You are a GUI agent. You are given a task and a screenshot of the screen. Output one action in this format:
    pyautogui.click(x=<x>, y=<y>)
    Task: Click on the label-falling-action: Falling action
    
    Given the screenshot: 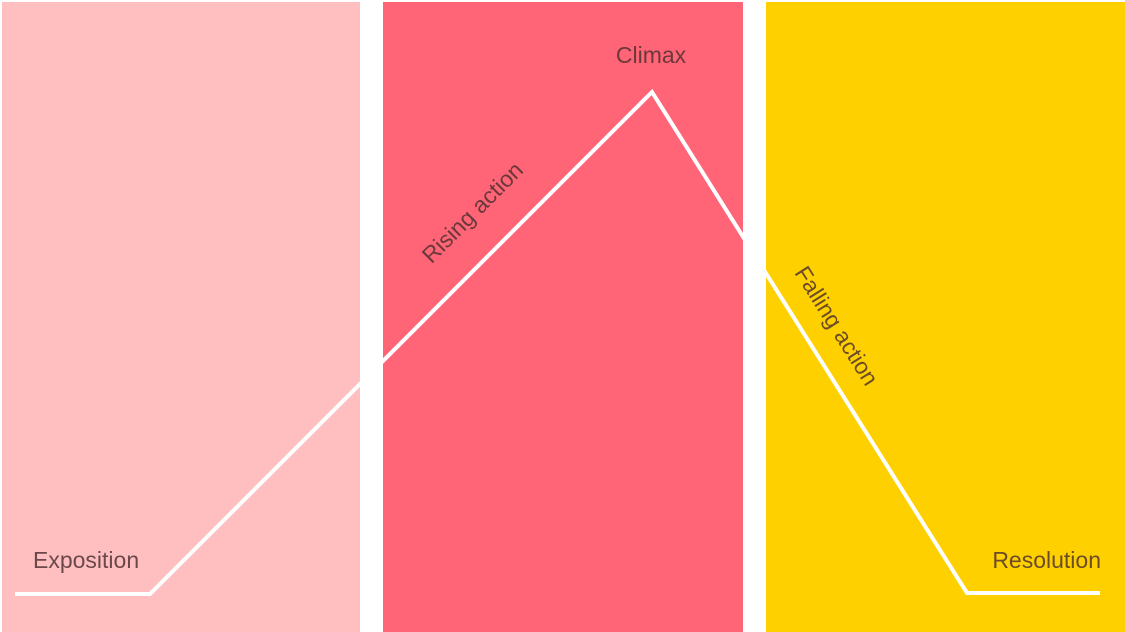 What is the action you would take?
    pyautogui.click(x=837, y=325)
    